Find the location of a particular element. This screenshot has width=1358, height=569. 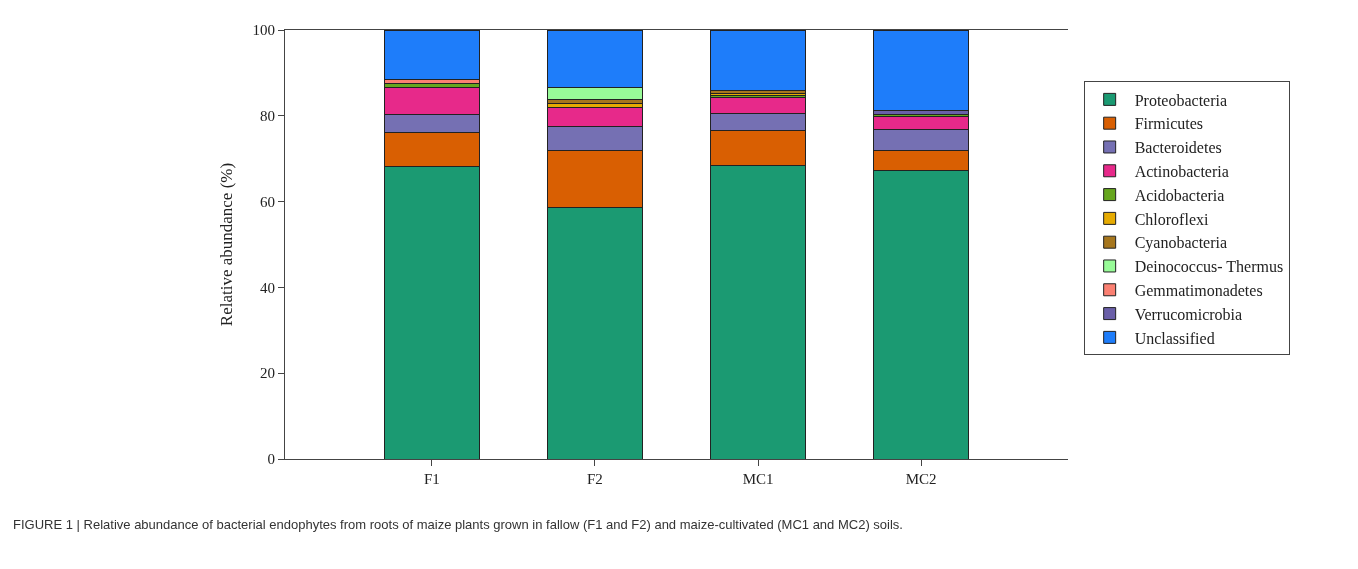

legend-label: Unclassified is located at coordinates (1174, 338).